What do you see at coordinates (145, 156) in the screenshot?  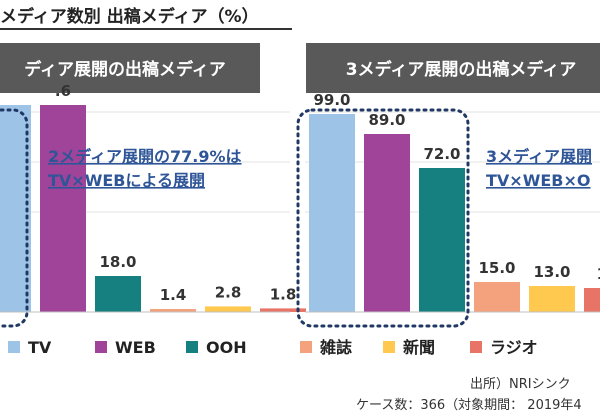 I see `annotation-0-0: 2メディア展開の77.9%は` at bounding box center [145, 156].